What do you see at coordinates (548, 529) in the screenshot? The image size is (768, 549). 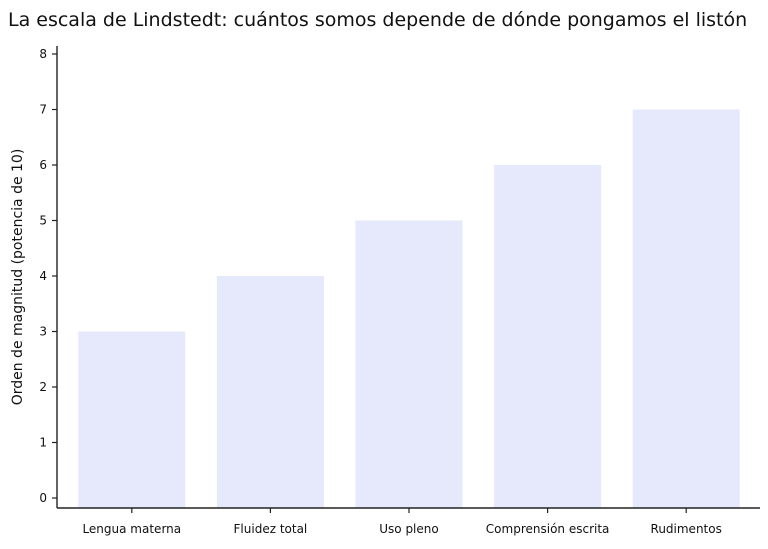 I see `x-tick-label-3: Comprensión escrita` at bounding box center [548, 529].